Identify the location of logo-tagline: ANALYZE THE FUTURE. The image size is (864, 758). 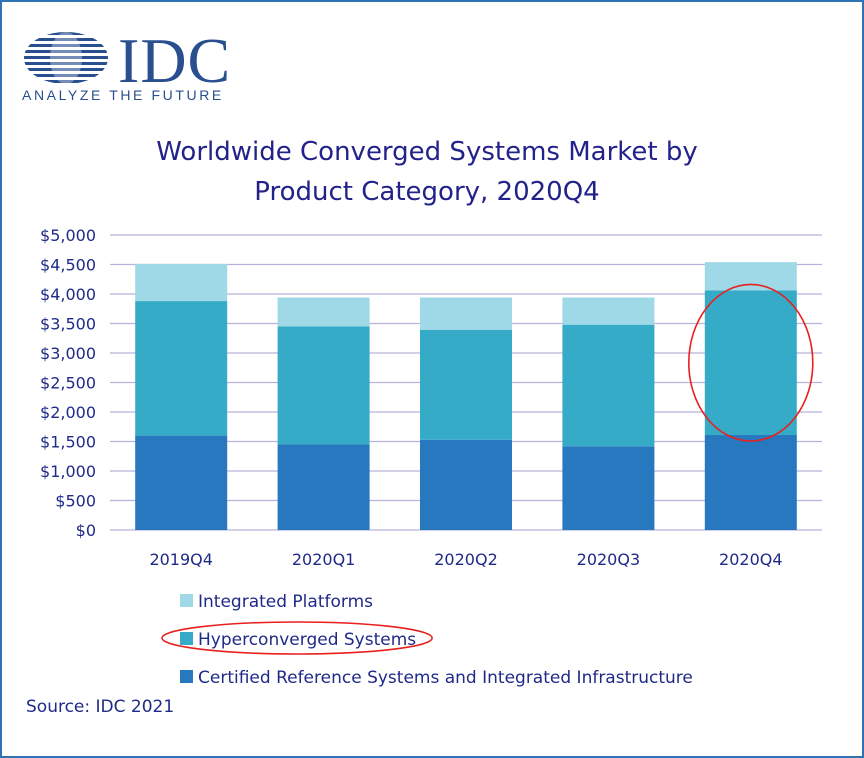
(123, 95).